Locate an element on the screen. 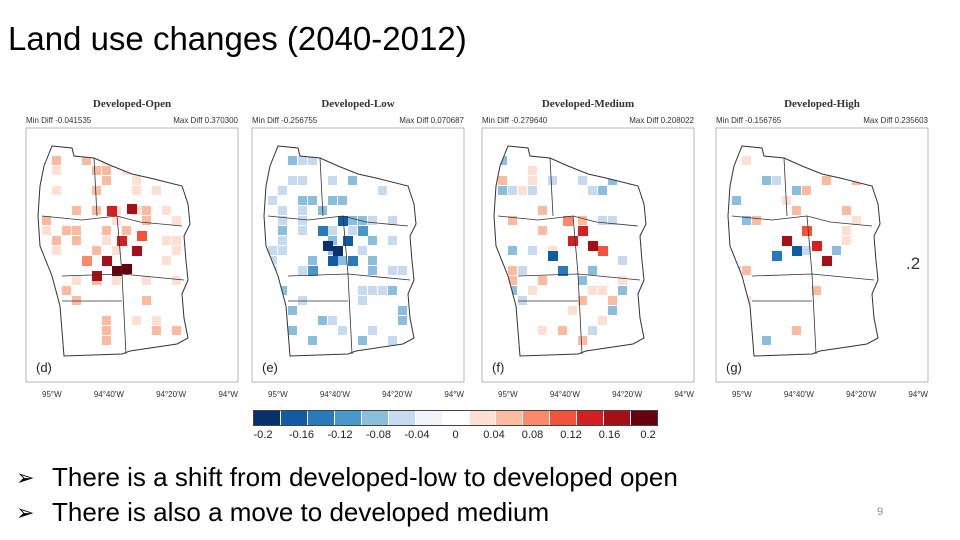 Image resolution: width=960 pixels, height=540 pixels. min-diff-label: Min Diff -0.041535 is located at coordinates (59, 120).